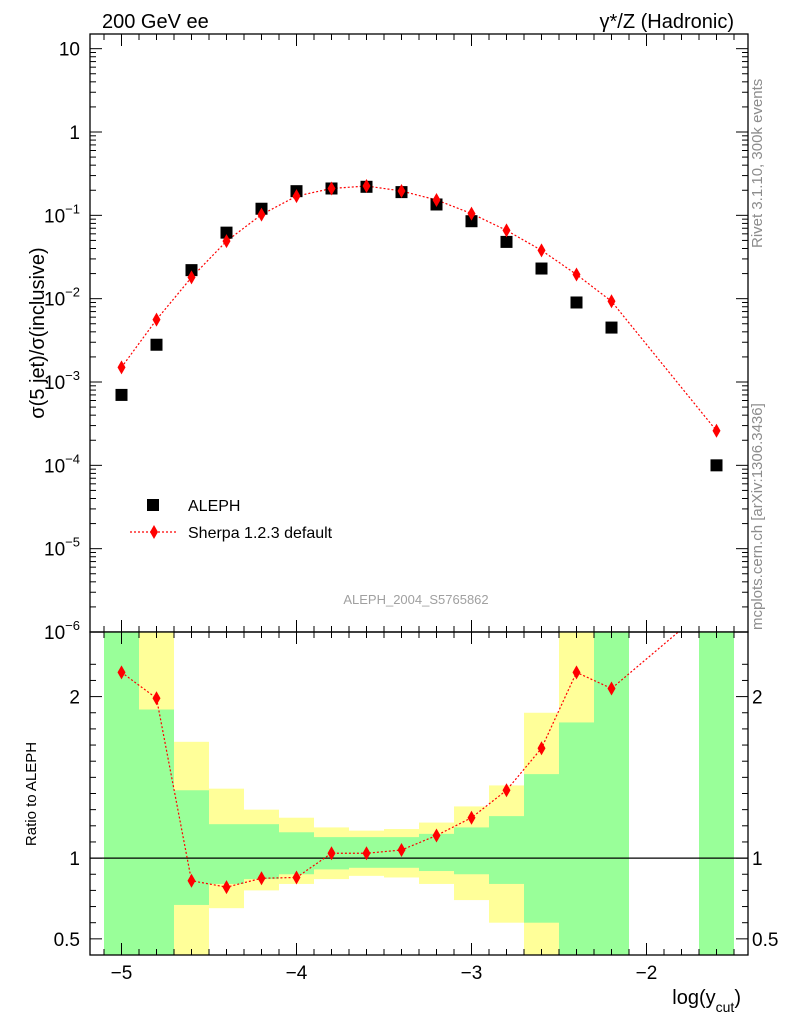  I want to click on legend: ALEPH Sherpa 1.2.3 default, so click(231, 520).